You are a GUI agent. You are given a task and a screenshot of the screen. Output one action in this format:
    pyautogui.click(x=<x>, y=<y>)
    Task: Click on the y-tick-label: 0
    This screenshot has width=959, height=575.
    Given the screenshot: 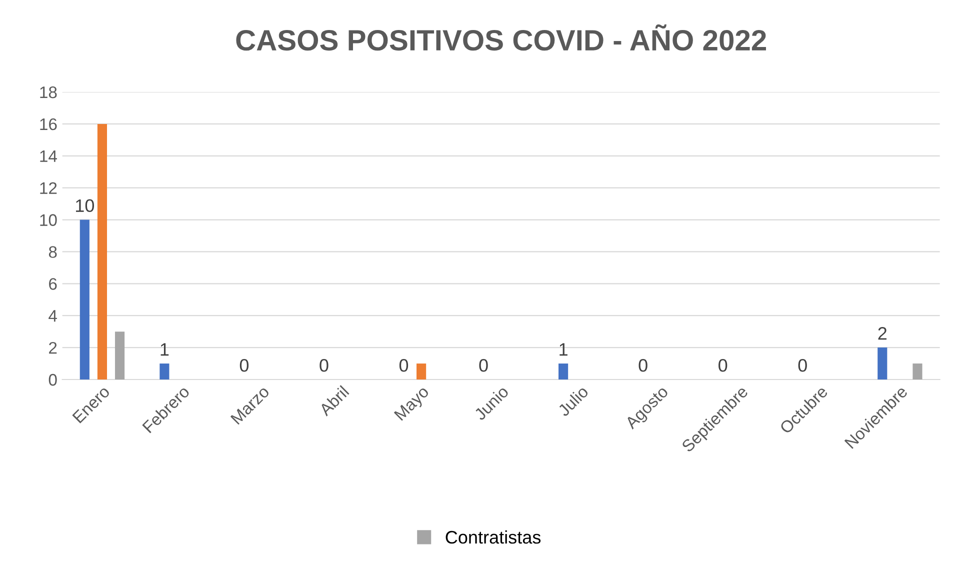 What is the action you would take?
    pyautogui.click(x=52, y=380)
    